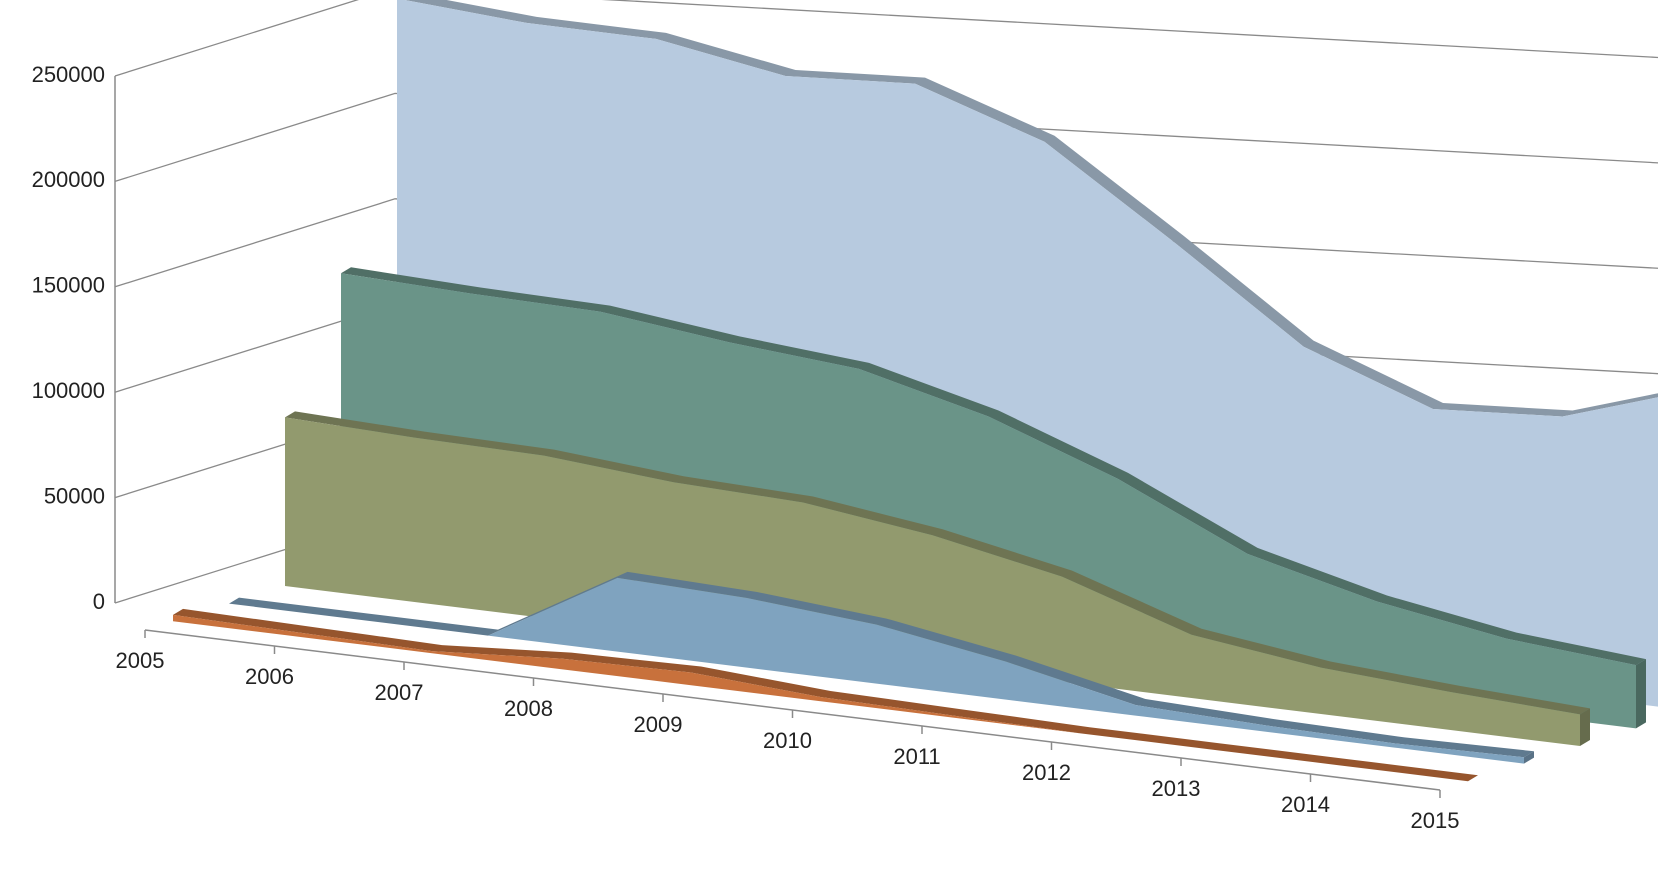  Describe the element at coordinates (820, 698) in the screenshot. I see `area` at that location.